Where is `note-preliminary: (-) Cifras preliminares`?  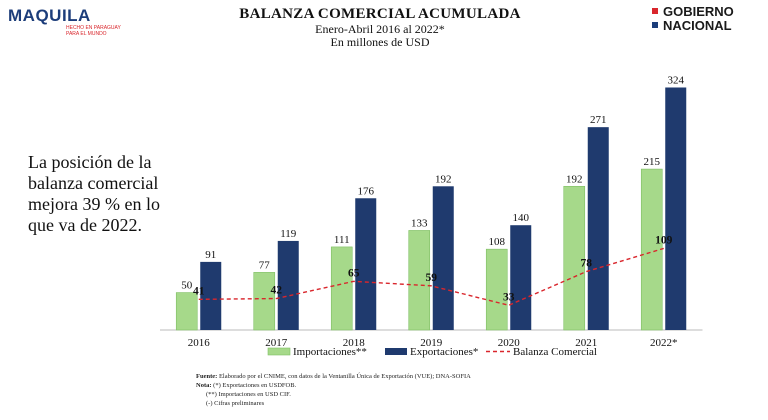
note-preliminary: (-) Cifras preliminares is located at coordinates (235, 403).